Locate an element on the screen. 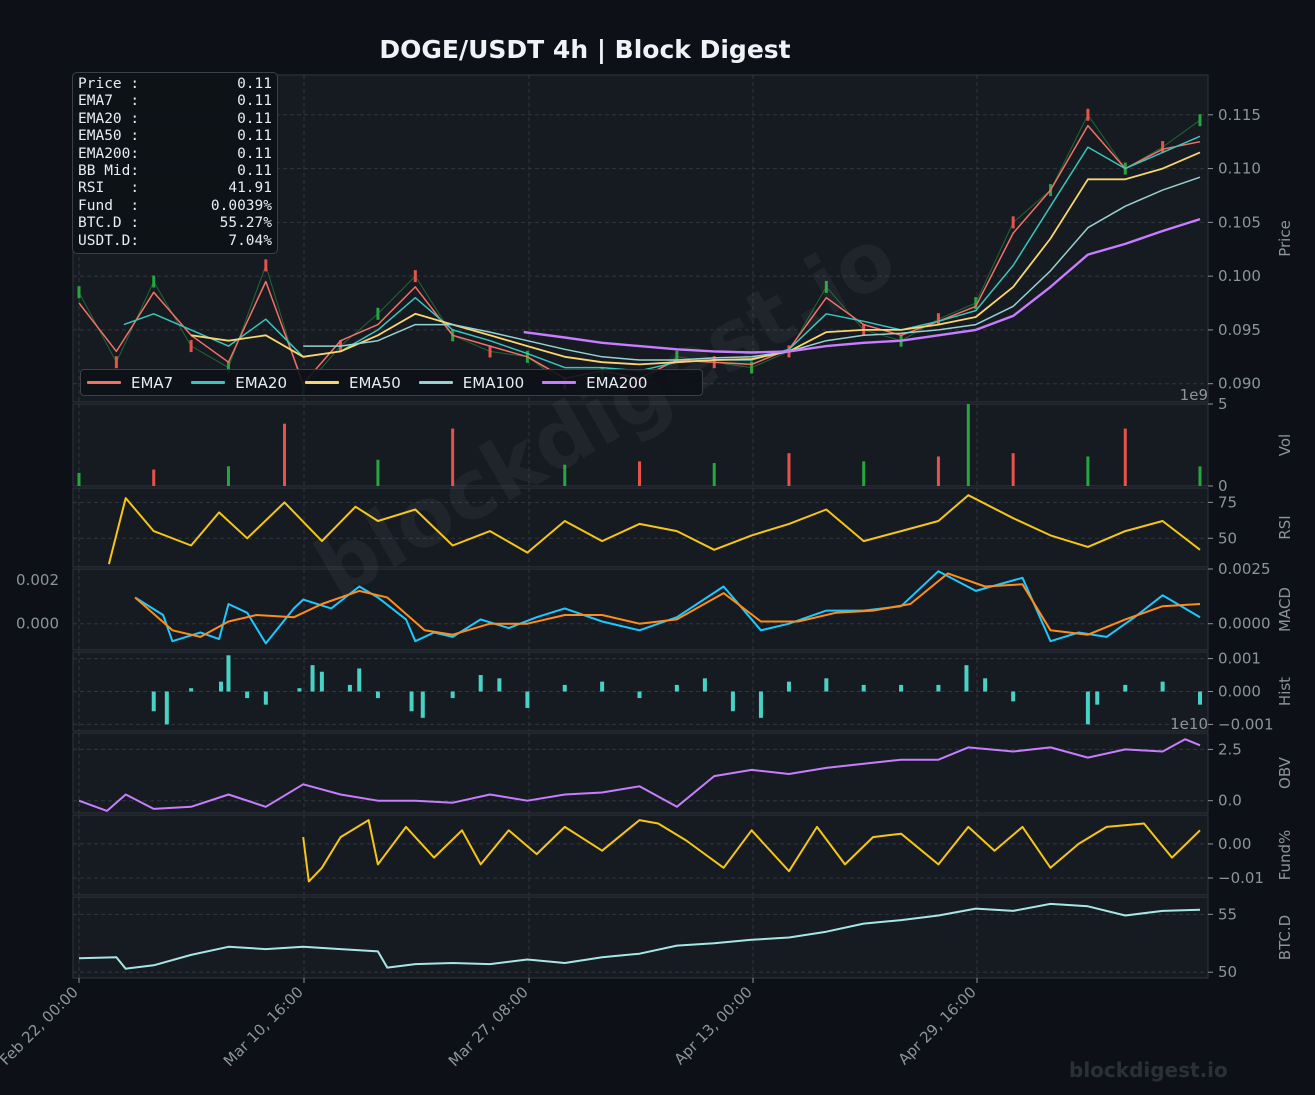 This screenshot has width=1315, height=1095. x-tick-label: Apr 29, 16:00 is located at coordinates (937, 1025).